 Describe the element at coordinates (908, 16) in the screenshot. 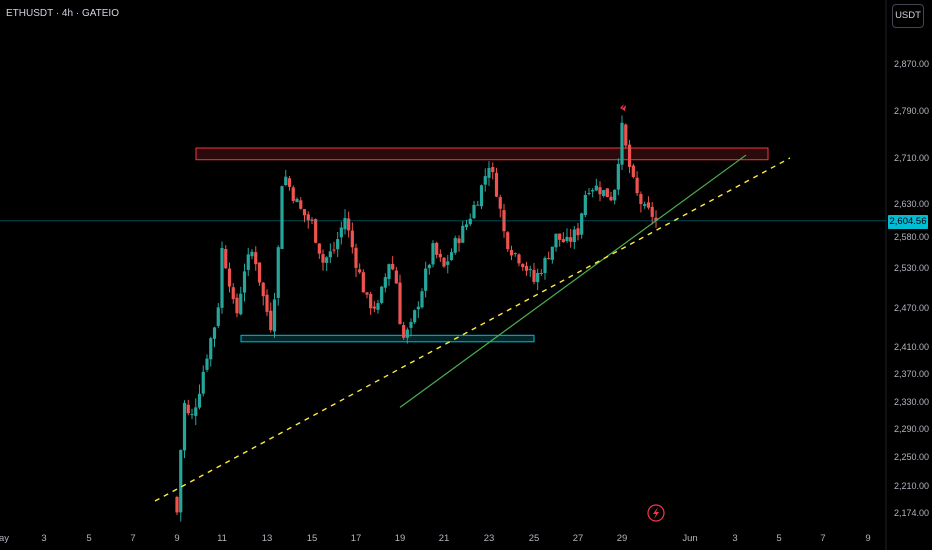

I see `currency-button: USDT` at that location.